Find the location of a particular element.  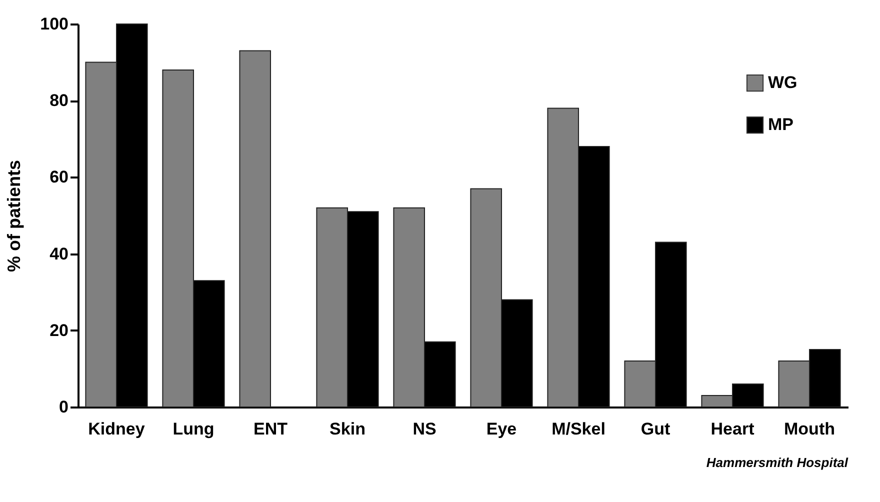

x-tick-label: NS is located at coordinates (424, 429).